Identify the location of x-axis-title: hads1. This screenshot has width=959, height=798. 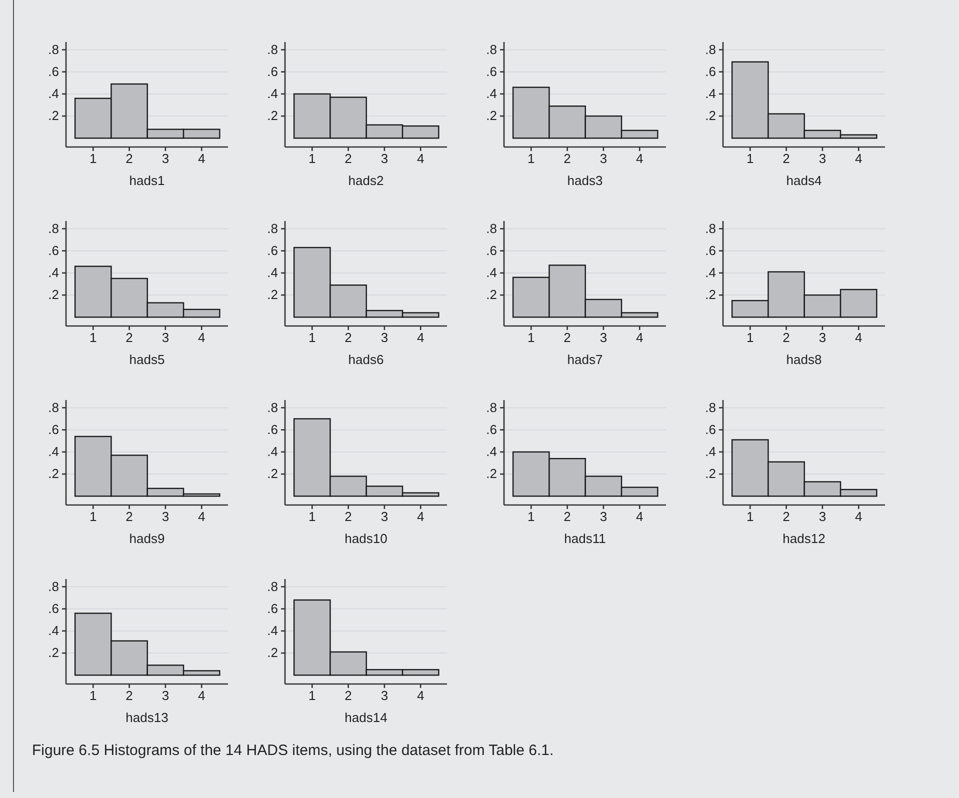
(147, 180).